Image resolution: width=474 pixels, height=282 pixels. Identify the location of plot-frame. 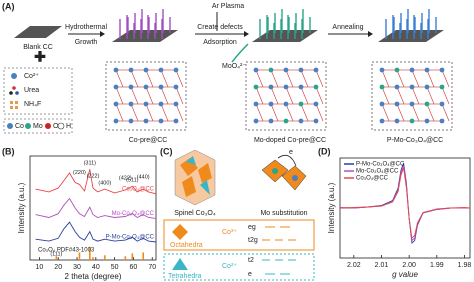
(93, 208).